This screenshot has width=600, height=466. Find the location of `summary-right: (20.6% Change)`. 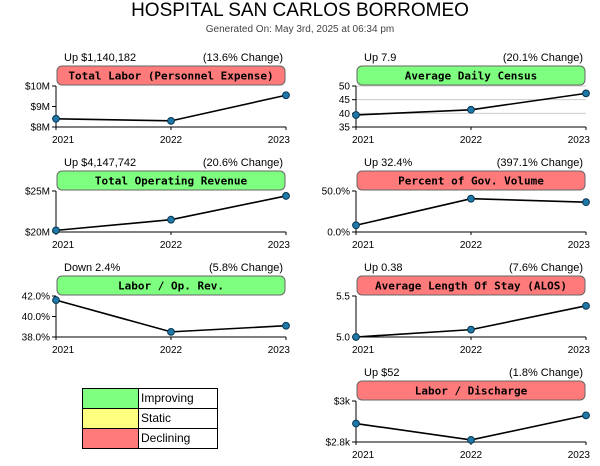

summary-right: (20.6% Change) is located at coordinates (243, 163).